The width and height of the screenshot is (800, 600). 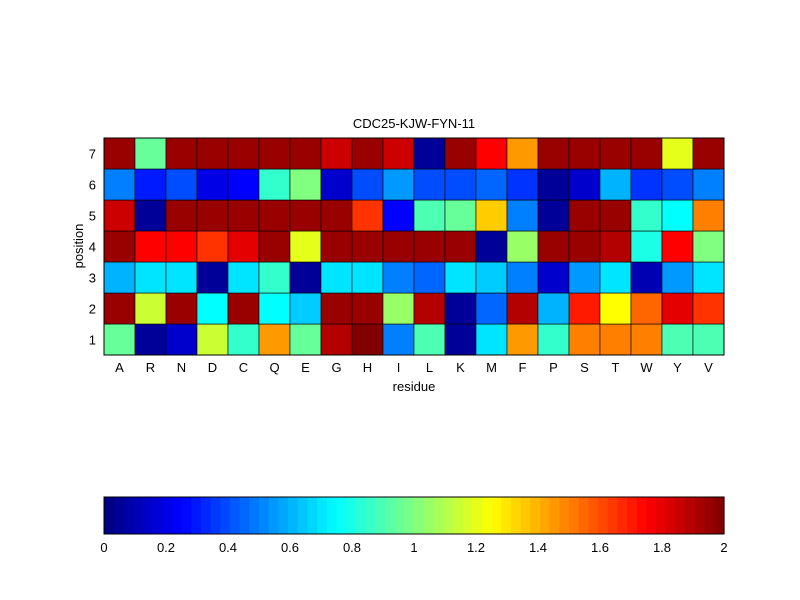 What do you see at coordinates (228, 547) in the screenshot?
I see `colorbar-tick-label: 0.4` at bounding box center [228, 547].